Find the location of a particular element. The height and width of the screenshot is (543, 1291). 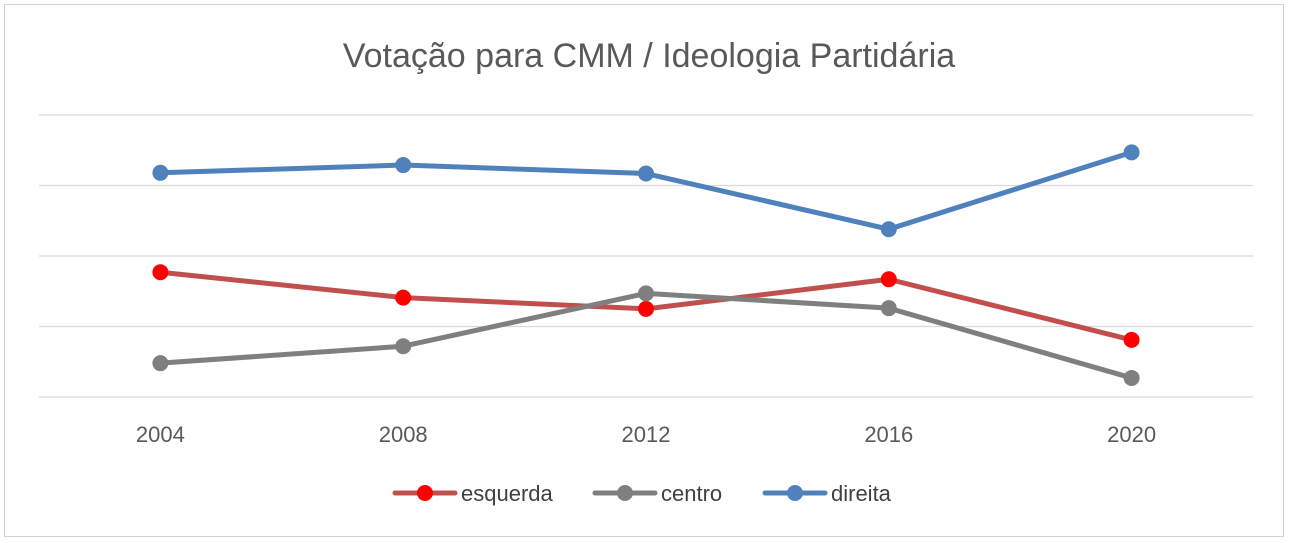

data-point-esquerda-2020 is located at coordinates (1131, 339).